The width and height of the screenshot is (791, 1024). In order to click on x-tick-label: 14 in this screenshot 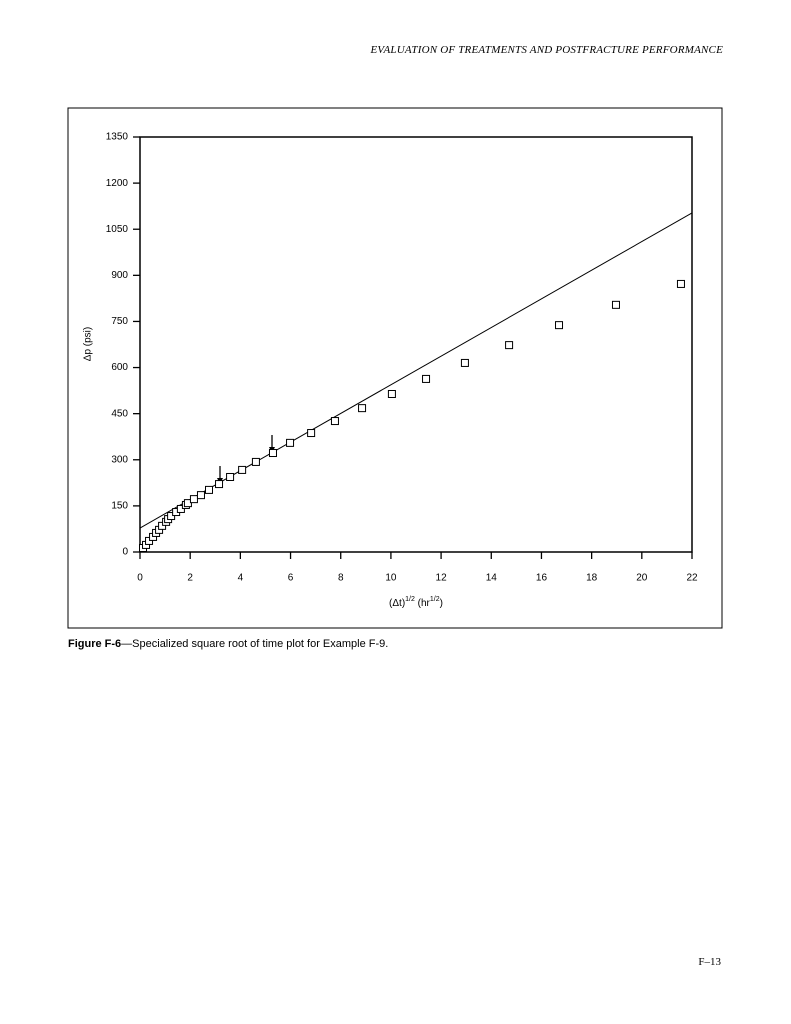, I will do `click(492, 578)`.